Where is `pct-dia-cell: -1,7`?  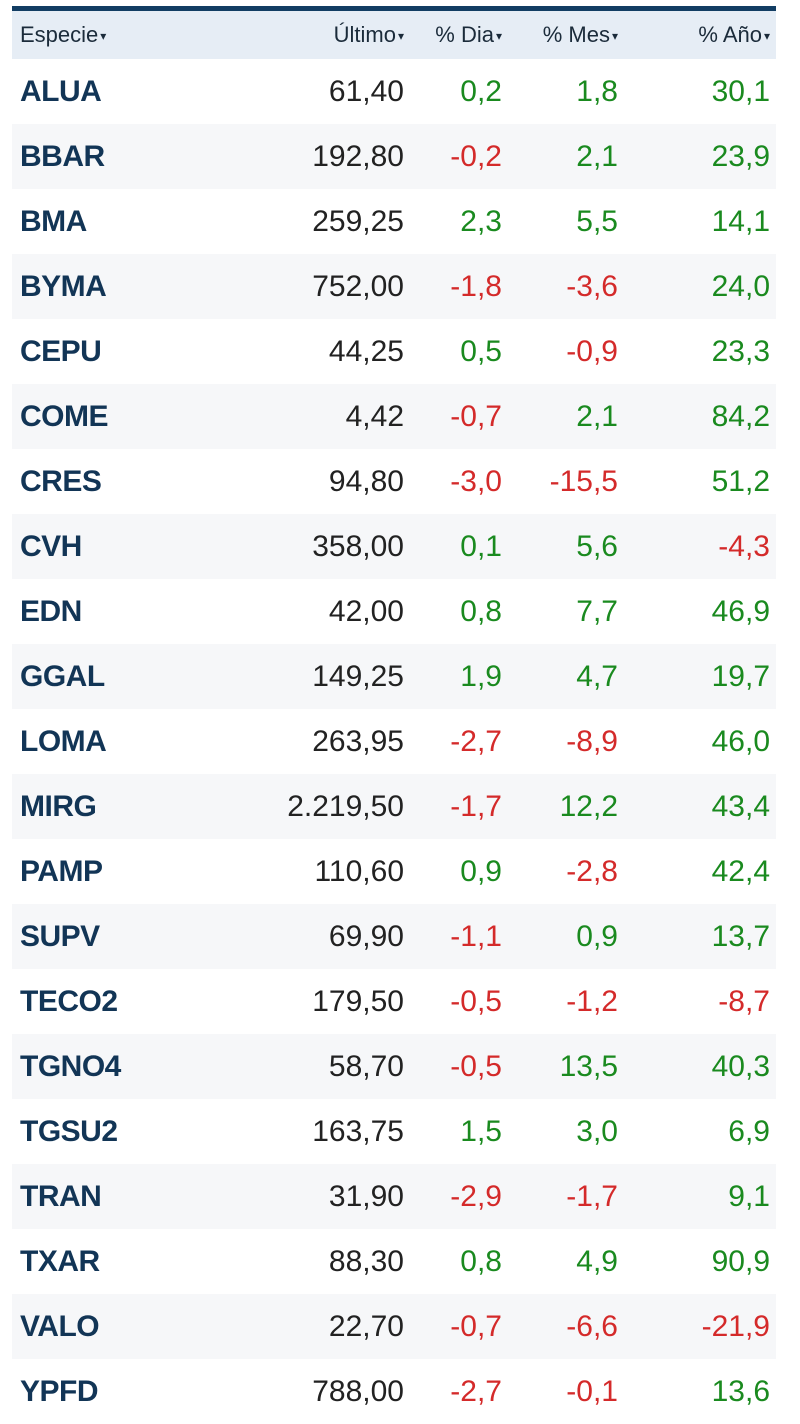
pct-dia-cell: -1,7 is located at coordinates (476, 806).